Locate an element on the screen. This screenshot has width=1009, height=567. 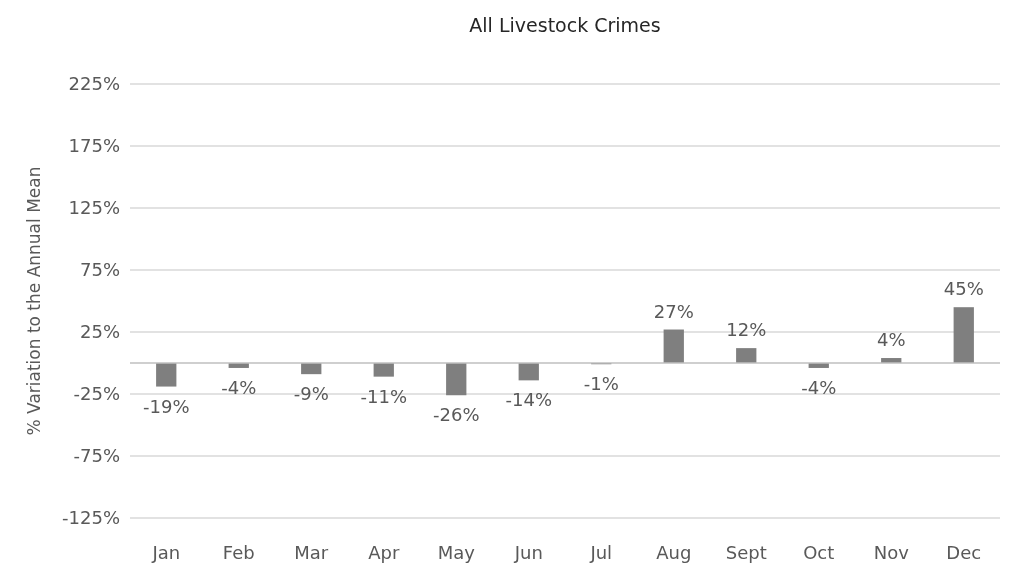
x-tick-label: Jul is located at coordinates (601, 553).